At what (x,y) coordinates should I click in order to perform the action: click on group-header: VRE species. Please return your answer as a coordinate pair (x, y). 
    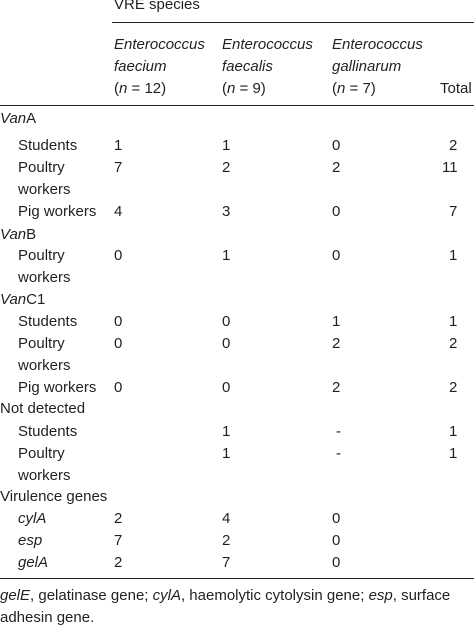
    Looking at the image, I should click on (157, 6).